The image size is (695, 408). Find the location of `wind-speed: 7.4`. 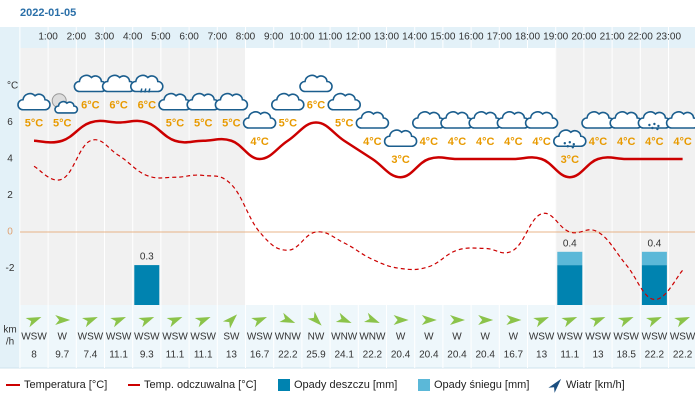

wind-speed: 7.4 is located at coordinates (90, 355).